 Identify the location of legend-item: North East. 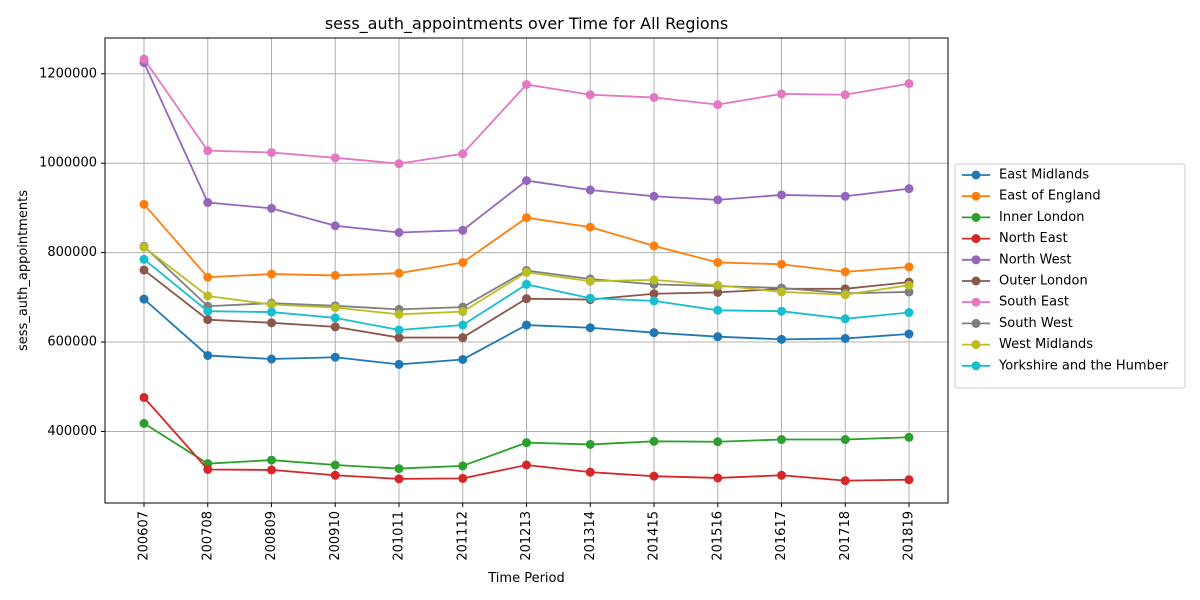
(1015, 238).